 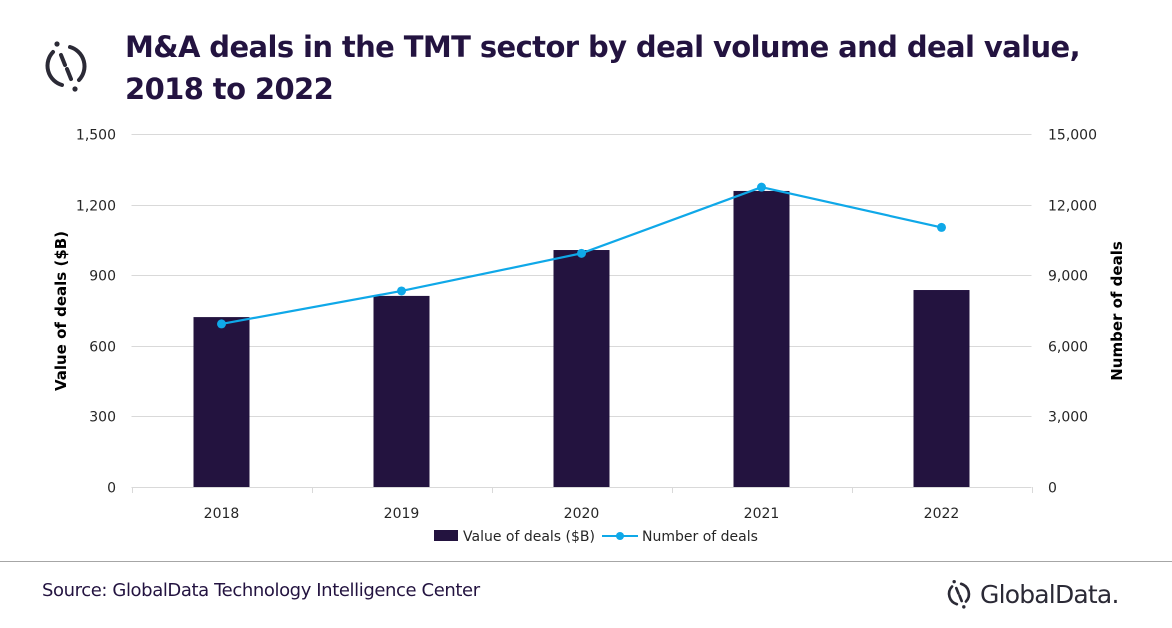 I want to click on y-axis-title: Value of deals ($B), so click(x=61, y=311).